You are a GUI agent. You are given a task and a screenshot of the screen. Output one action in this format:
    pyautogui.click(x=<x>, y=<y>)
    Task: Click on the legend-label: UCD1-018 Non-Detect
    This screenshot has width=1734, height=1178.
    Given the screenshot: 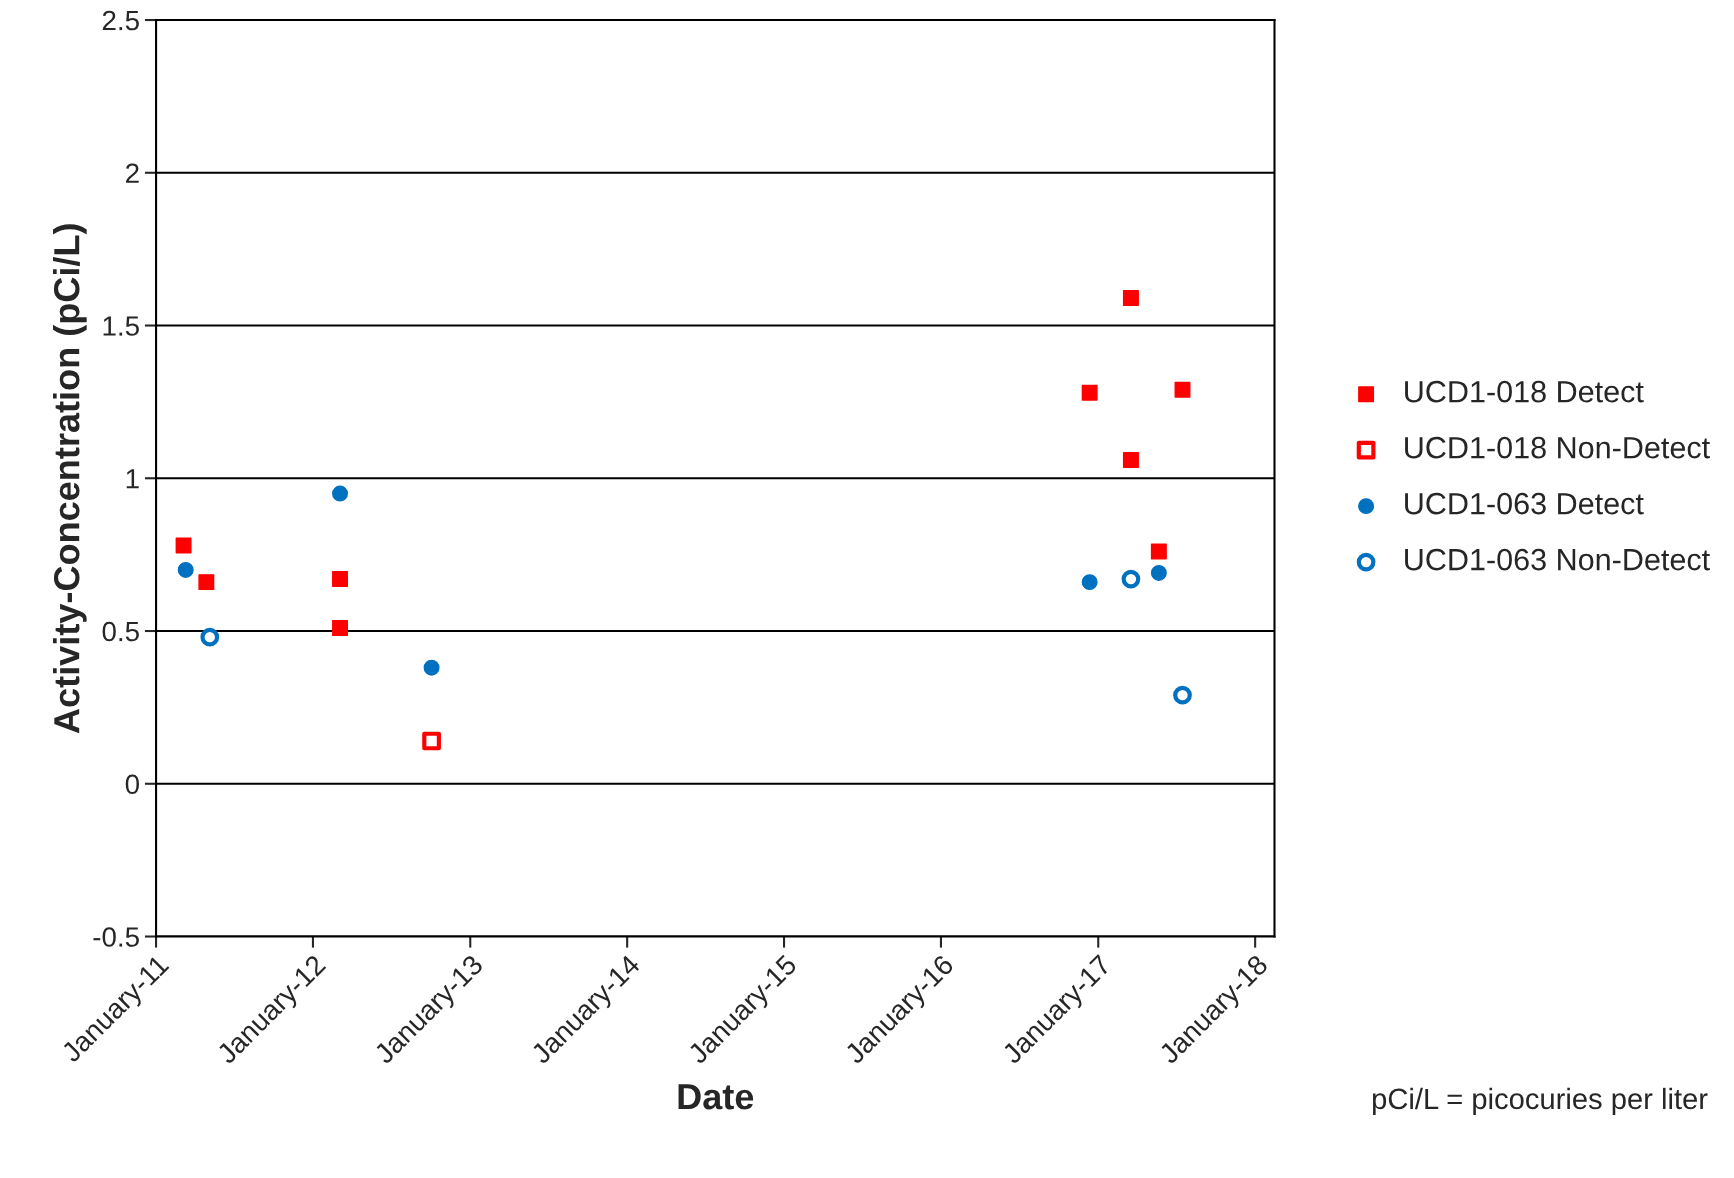 What is the action you would take?
    pyautogui.click(x=1557, y=447)
    